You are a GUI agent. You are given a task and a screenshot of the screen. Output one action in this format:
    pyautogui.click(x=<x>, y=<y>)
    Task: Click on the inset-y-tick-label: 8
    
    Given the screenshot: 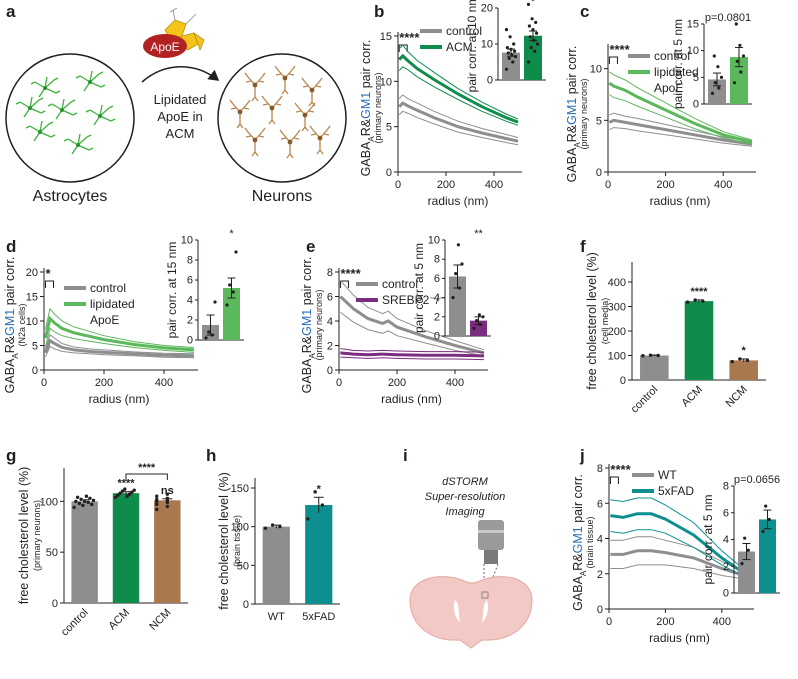 What is the action you would take?
    pyautogui.click(x=726, y=487)
    